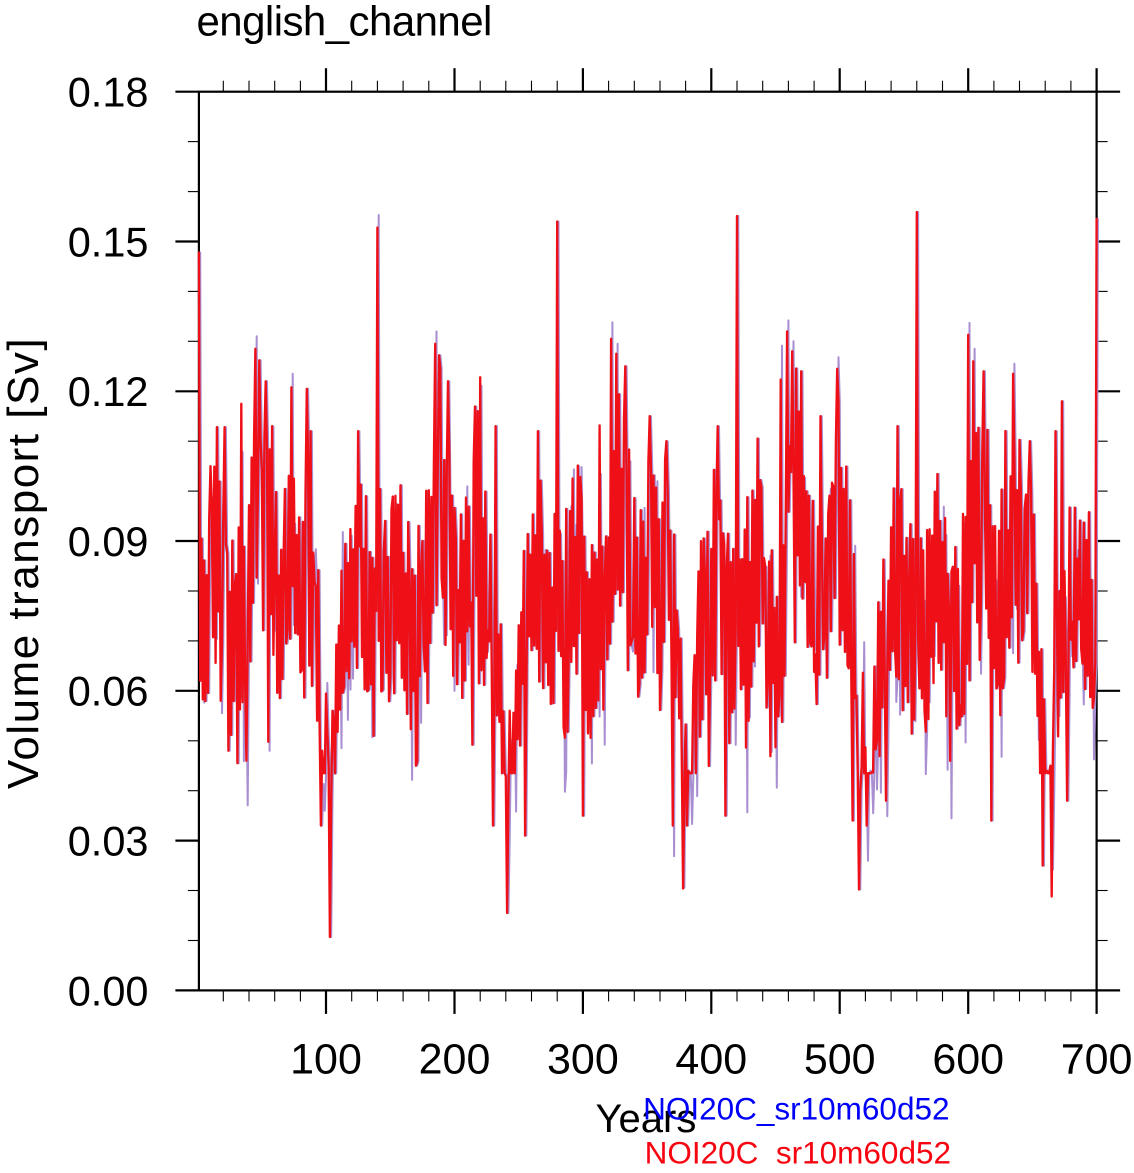 The height and width of the screenshot is (1173, 1134). I want to click on svg-text: 500, so click(840, 1059).